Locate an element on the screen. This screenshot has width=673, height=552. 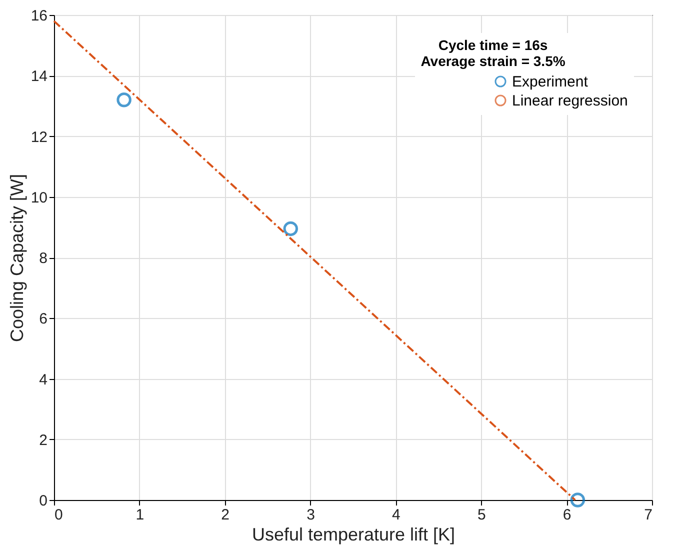
y-tick-label: 12 is located at coordinates (39, 137).